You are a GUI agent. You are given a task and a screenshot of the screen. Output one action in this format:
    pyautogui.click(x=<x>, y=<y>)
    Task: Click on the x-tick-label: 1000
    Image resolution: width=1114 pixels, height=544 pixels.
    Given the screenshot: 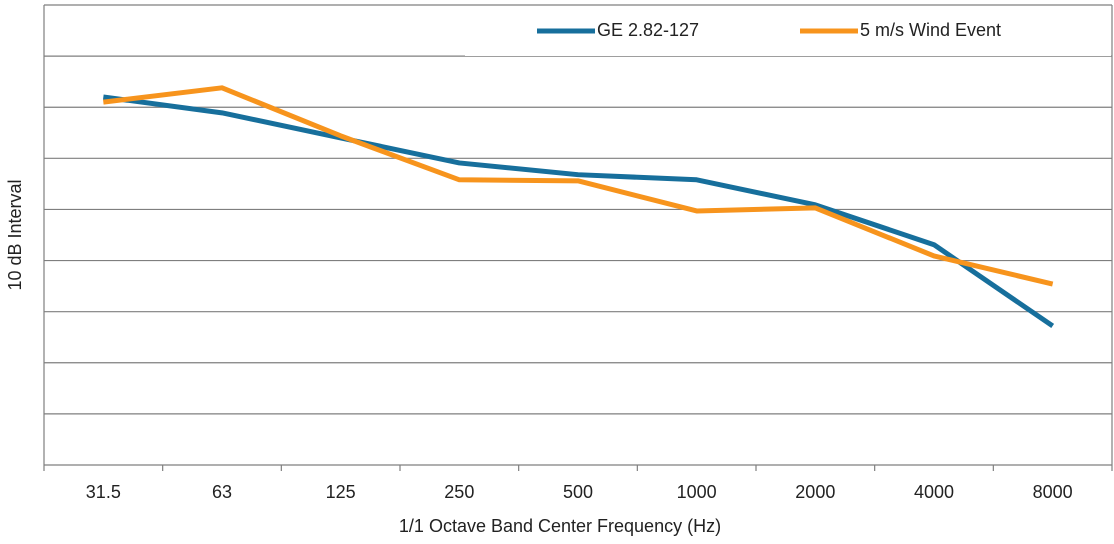 What is the action you would take?
    pyautogui.click(x=697, y=492)
    